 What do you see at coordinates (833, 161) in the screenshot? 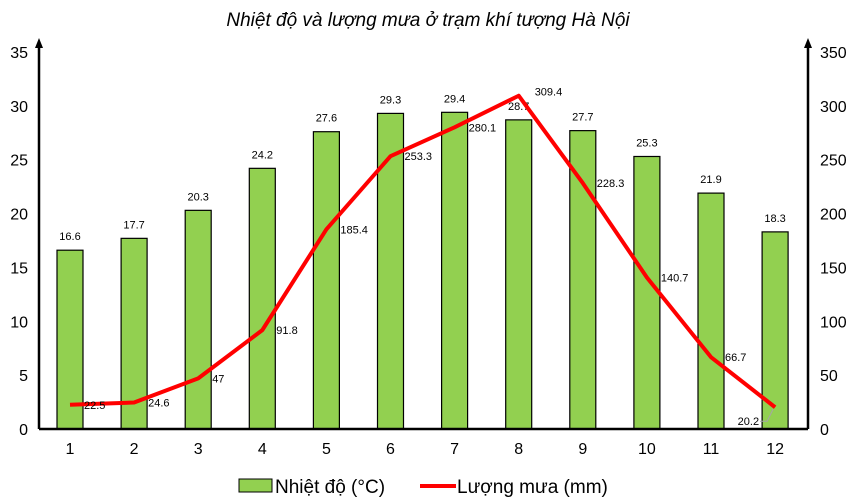
I see `right-axis-tick-label: 250` at bounding box center [833, 161].